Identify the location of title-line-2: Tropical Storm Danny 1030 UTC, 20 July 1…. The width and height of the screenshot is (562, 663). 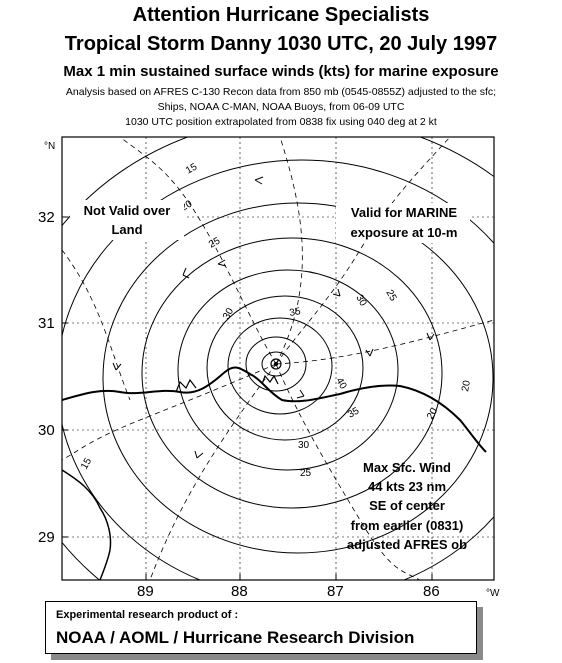
(281, 44).